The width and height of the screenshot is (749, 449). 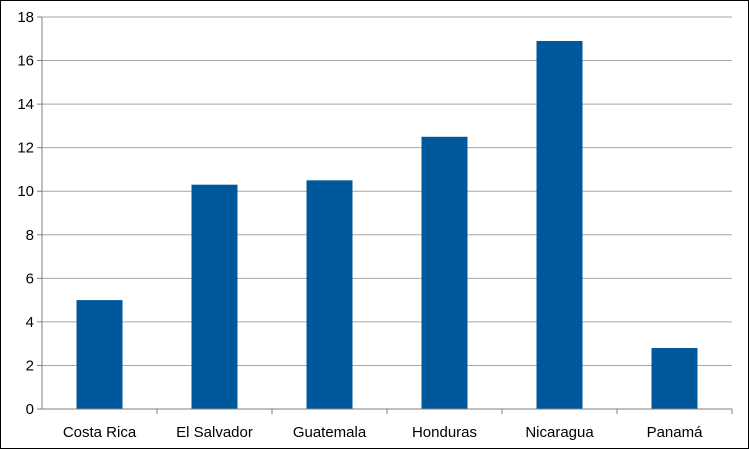 What do you see at coordinates (330, 432) in the screenshot?
I see `x-tick-label: Guatemala` at bounding box center [330, 432].